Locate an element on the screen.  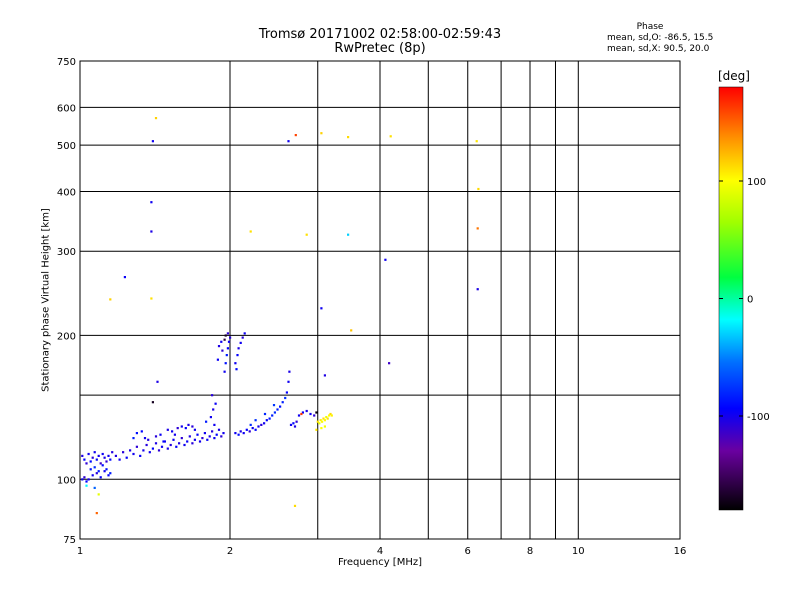
x-axis-label: Frequency [MHz] is located at coordinates (380, 562).